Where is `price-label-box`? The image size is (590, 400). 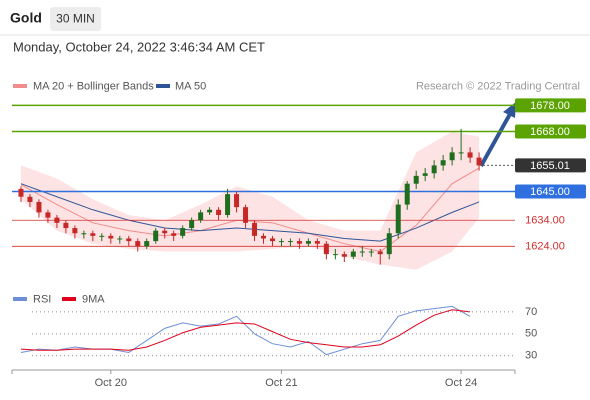 price-label-box is located at coordinates (550, 165).